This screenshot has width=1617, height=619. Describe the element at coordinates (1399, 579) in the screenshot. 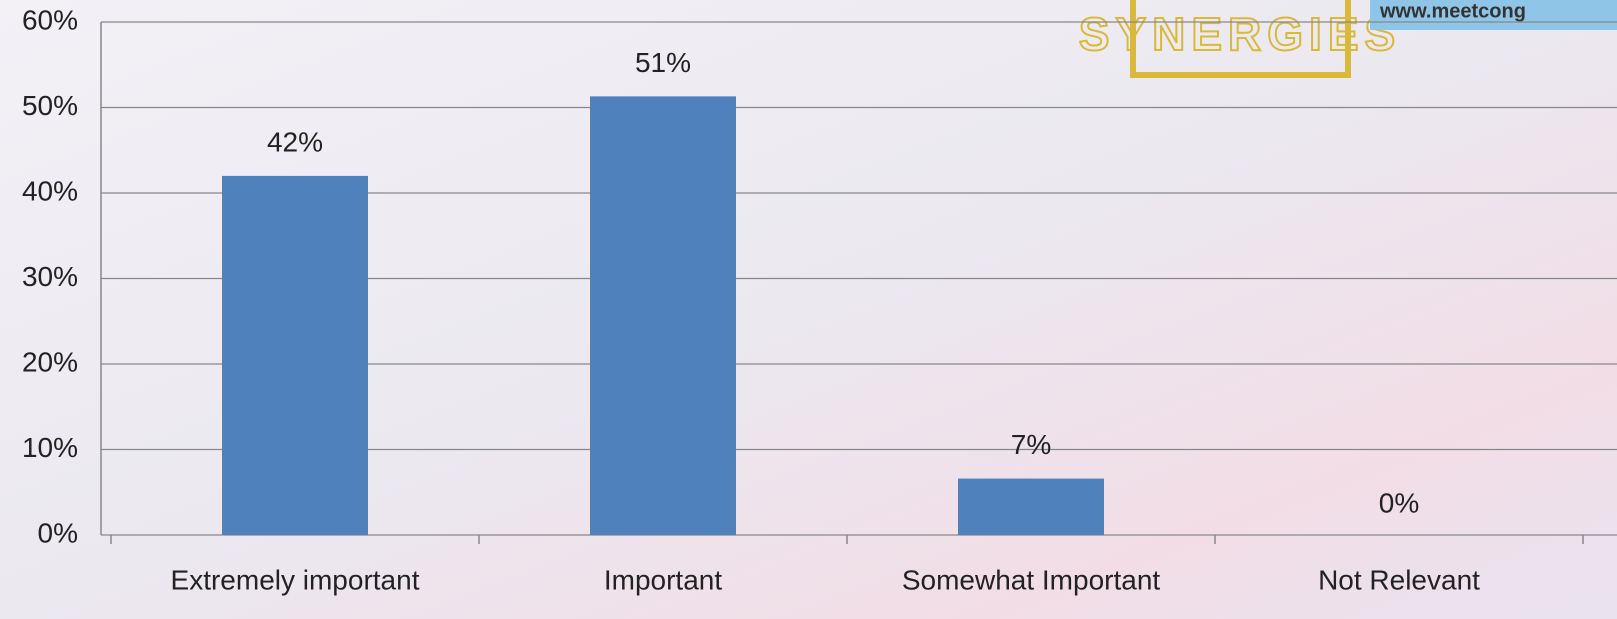

I see `x-tick-label: Not Relevant` at that location.